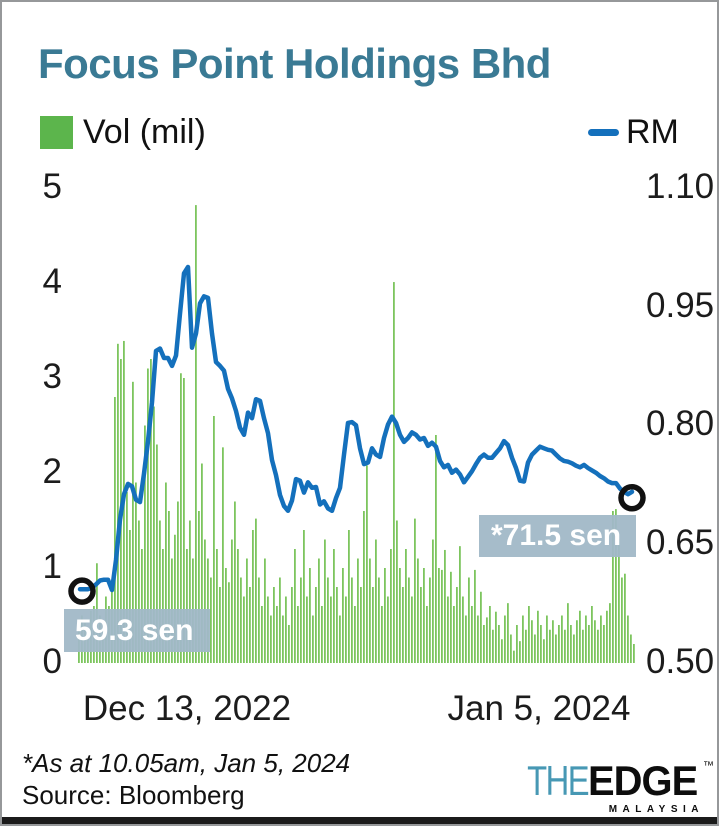 This screenshot has height=826, width=719. Describe the element at coordinates (558, 780) in the screenshot. I see `logo-the-text: THE` at that location.